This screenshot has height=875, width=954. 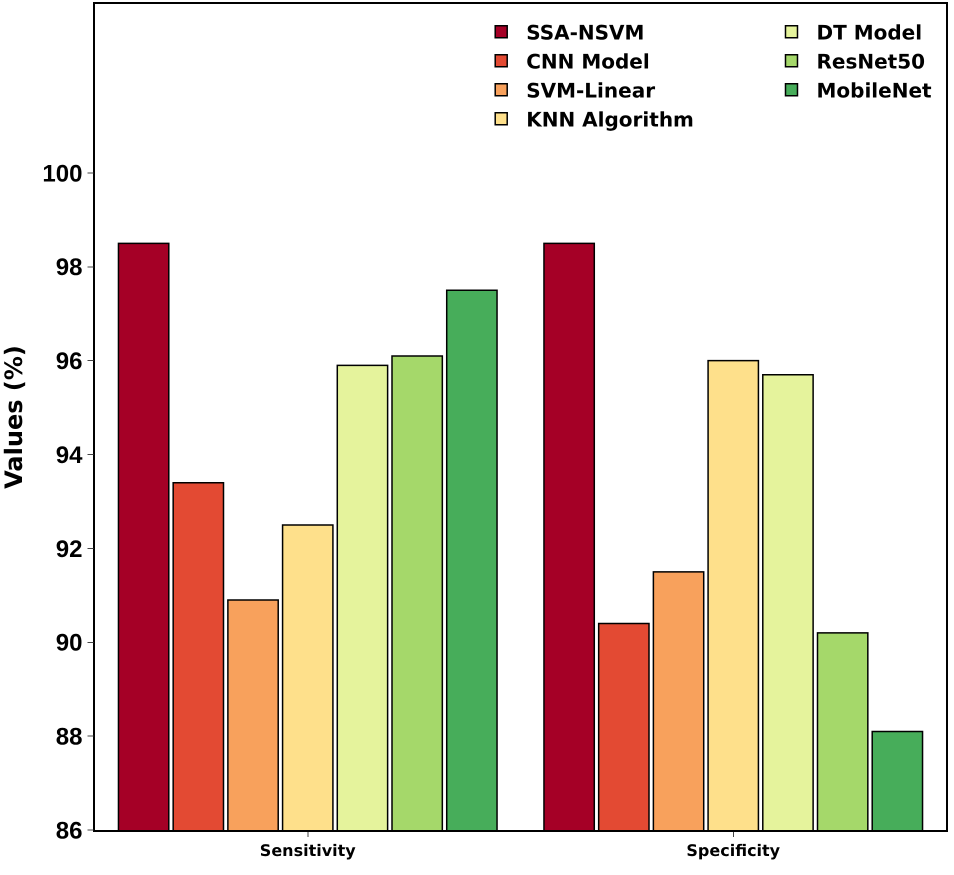 I want to click on legend-label: CNN Model, so click(x=588, y=62).